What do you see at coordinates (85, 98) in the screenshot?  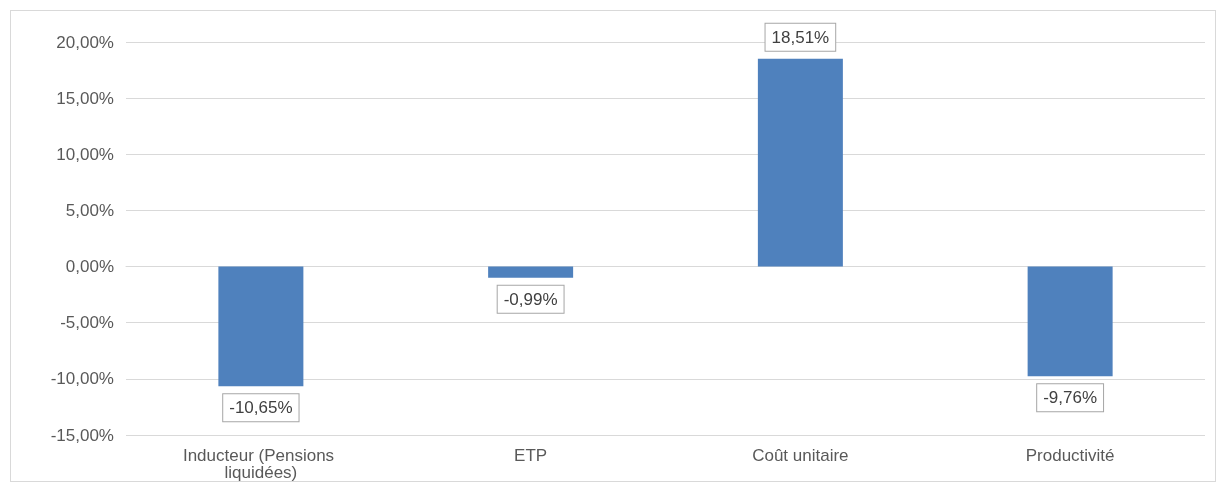 I see `y-tick-label: 15,00%` at bounding box center [85, 98].